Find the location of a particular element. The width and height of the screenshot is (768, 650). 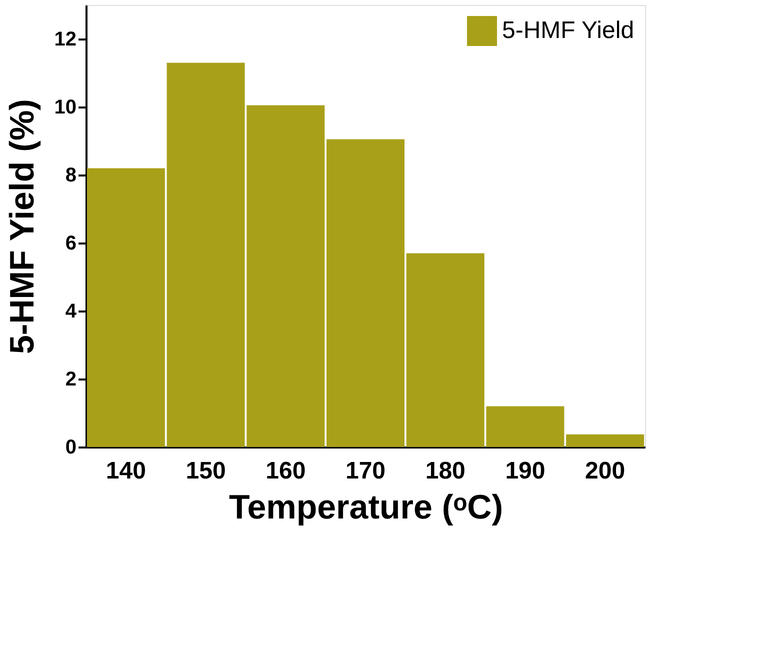

x-axis-title: Temperature (ᵒC) is located at coordinates (366, 507).